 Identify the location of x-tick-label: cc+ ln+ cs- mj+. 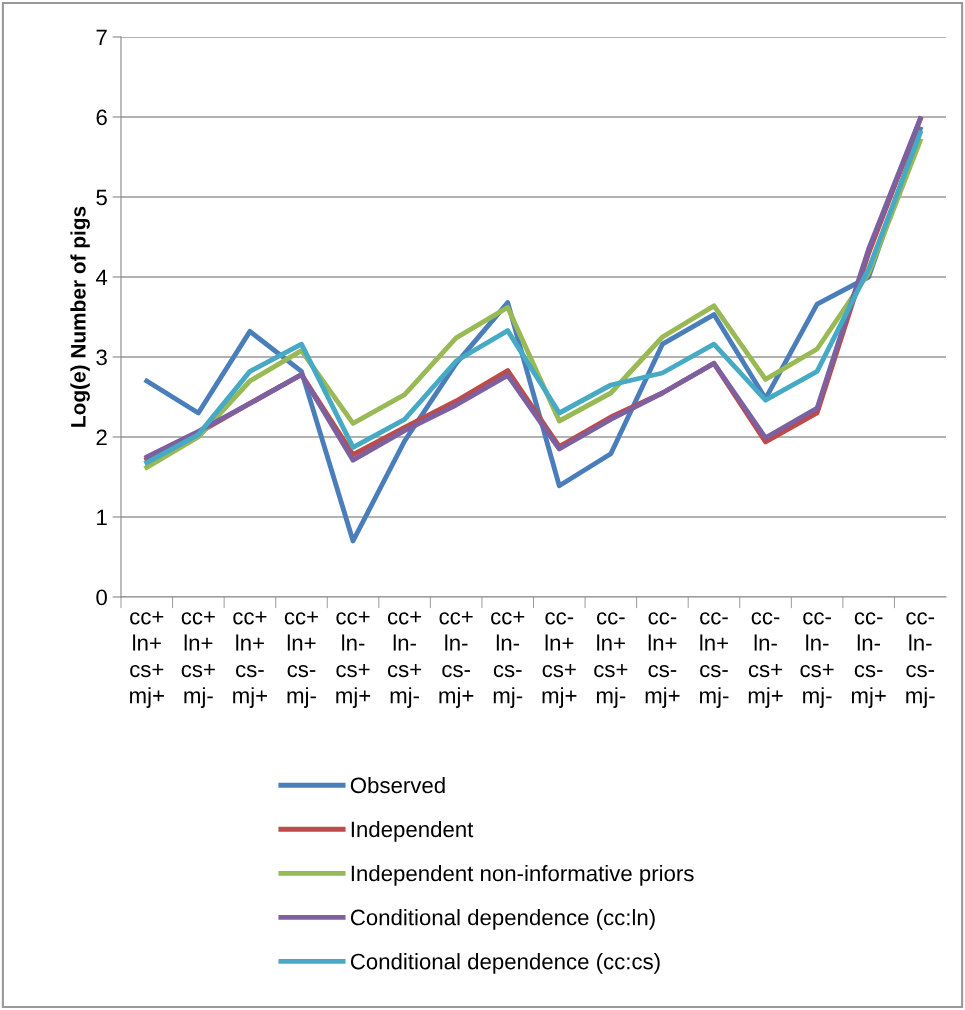
(250, 659).